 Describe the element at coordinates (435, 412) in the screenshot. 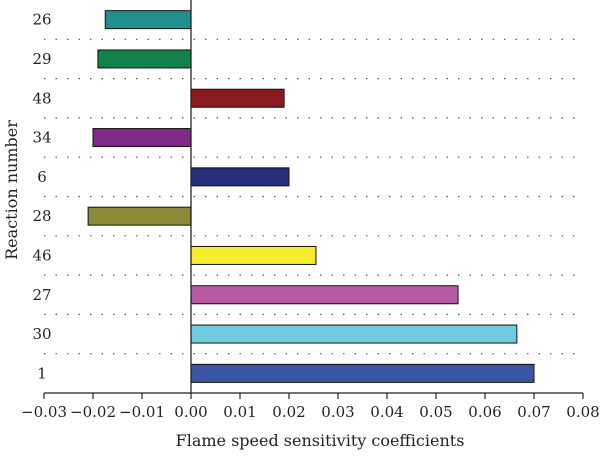

I see `x-tick-label: 0.05` at that location.